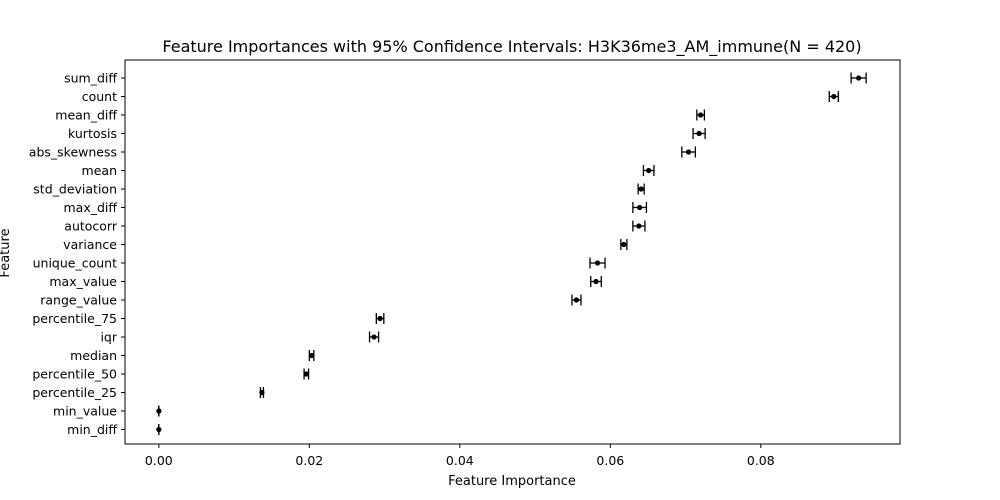  I want to click on y-tick-label: range_value, so click(78, 300).